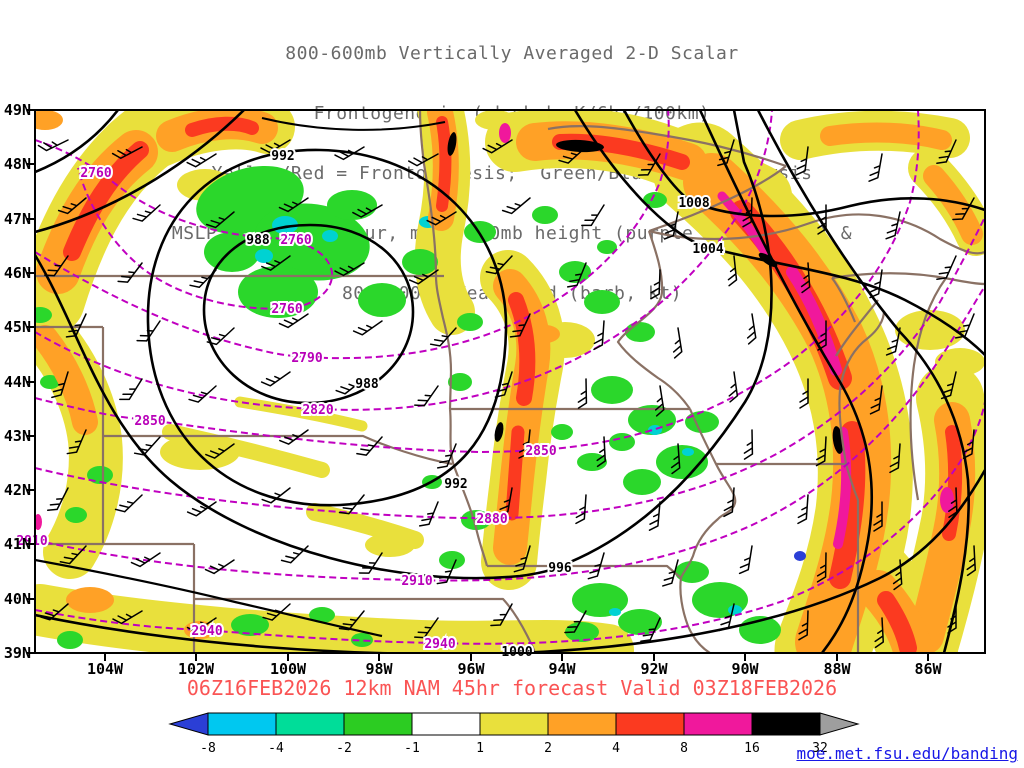 The image size is (1024, 768). Describe the element at coordinates (105, 669) in the screenshot. I see `lon-tick-label: 104W` at that location.